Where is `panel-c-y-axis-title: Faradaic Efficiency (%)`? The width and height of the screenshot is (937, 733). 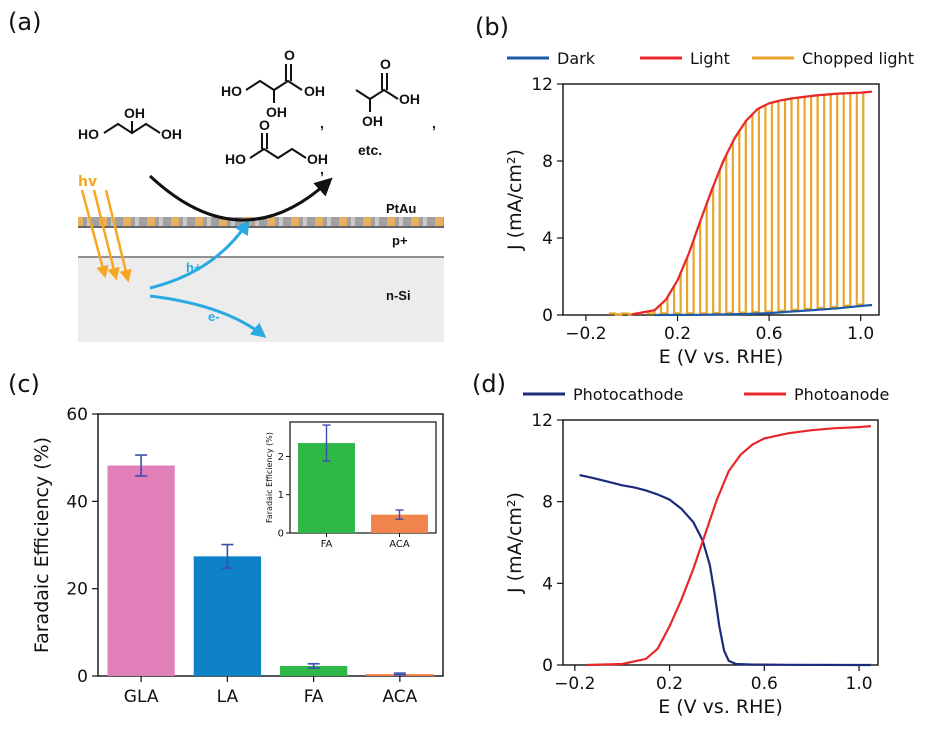
panel-c-y-axis-title: Faradaic Efficiency (%) is located at coordinates (42, 545).